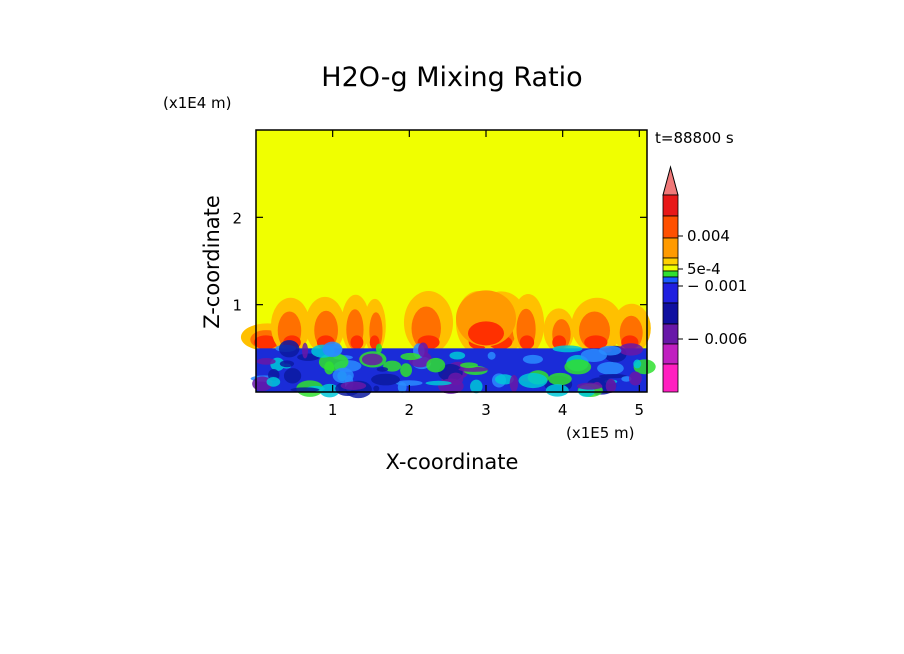 This screenshot has height=654, width=904. What do you see at coordinates (237, 306) in the screenshot?
I see `y-tick-label: 1` at bounding box center [237, 306].